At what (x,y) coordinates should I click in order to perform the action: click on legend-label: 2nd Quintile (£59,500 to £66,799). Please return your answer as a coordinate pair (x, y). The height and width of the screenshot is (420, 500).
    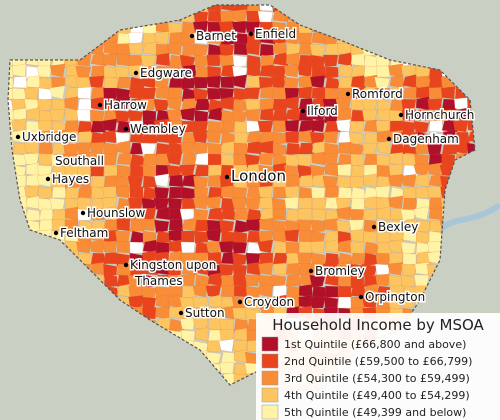
    Looking at the image, I should click on (378, 361).